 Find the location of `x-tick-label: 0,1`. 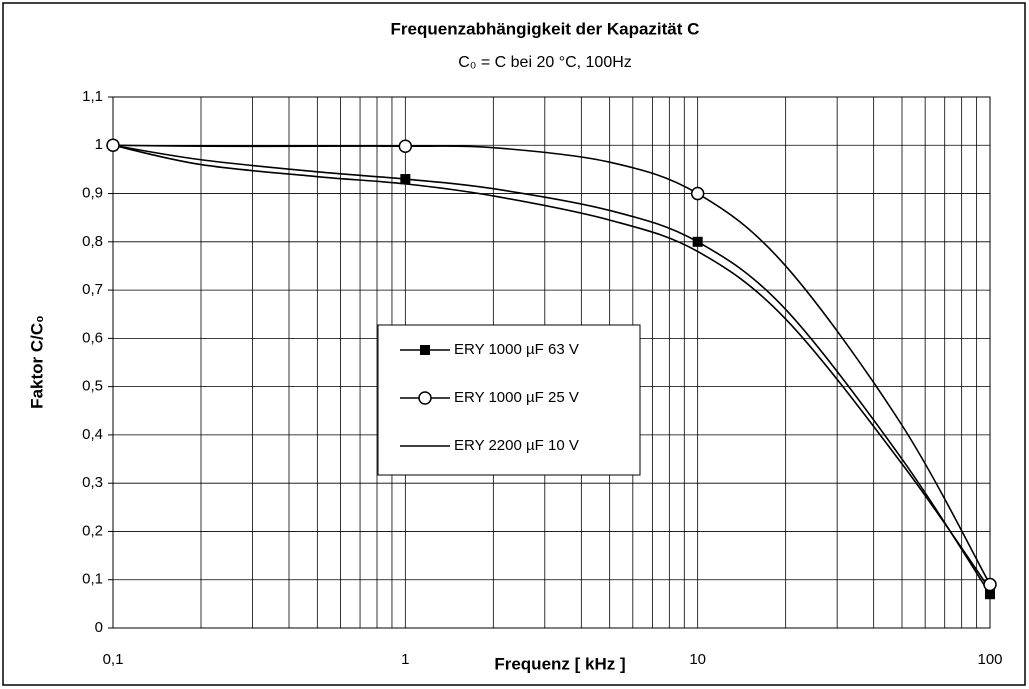

x-tick-label: 0,1 is located at coordinates (113, 659).